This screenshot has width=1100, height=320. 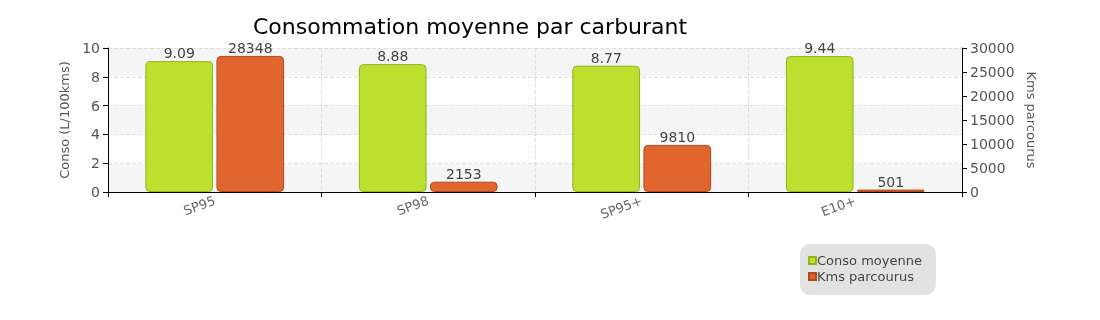 What do you see at coordinates (95, 192) in the screenshot?
I see `y-tick-label: 0` at bounding box center [95, 192].